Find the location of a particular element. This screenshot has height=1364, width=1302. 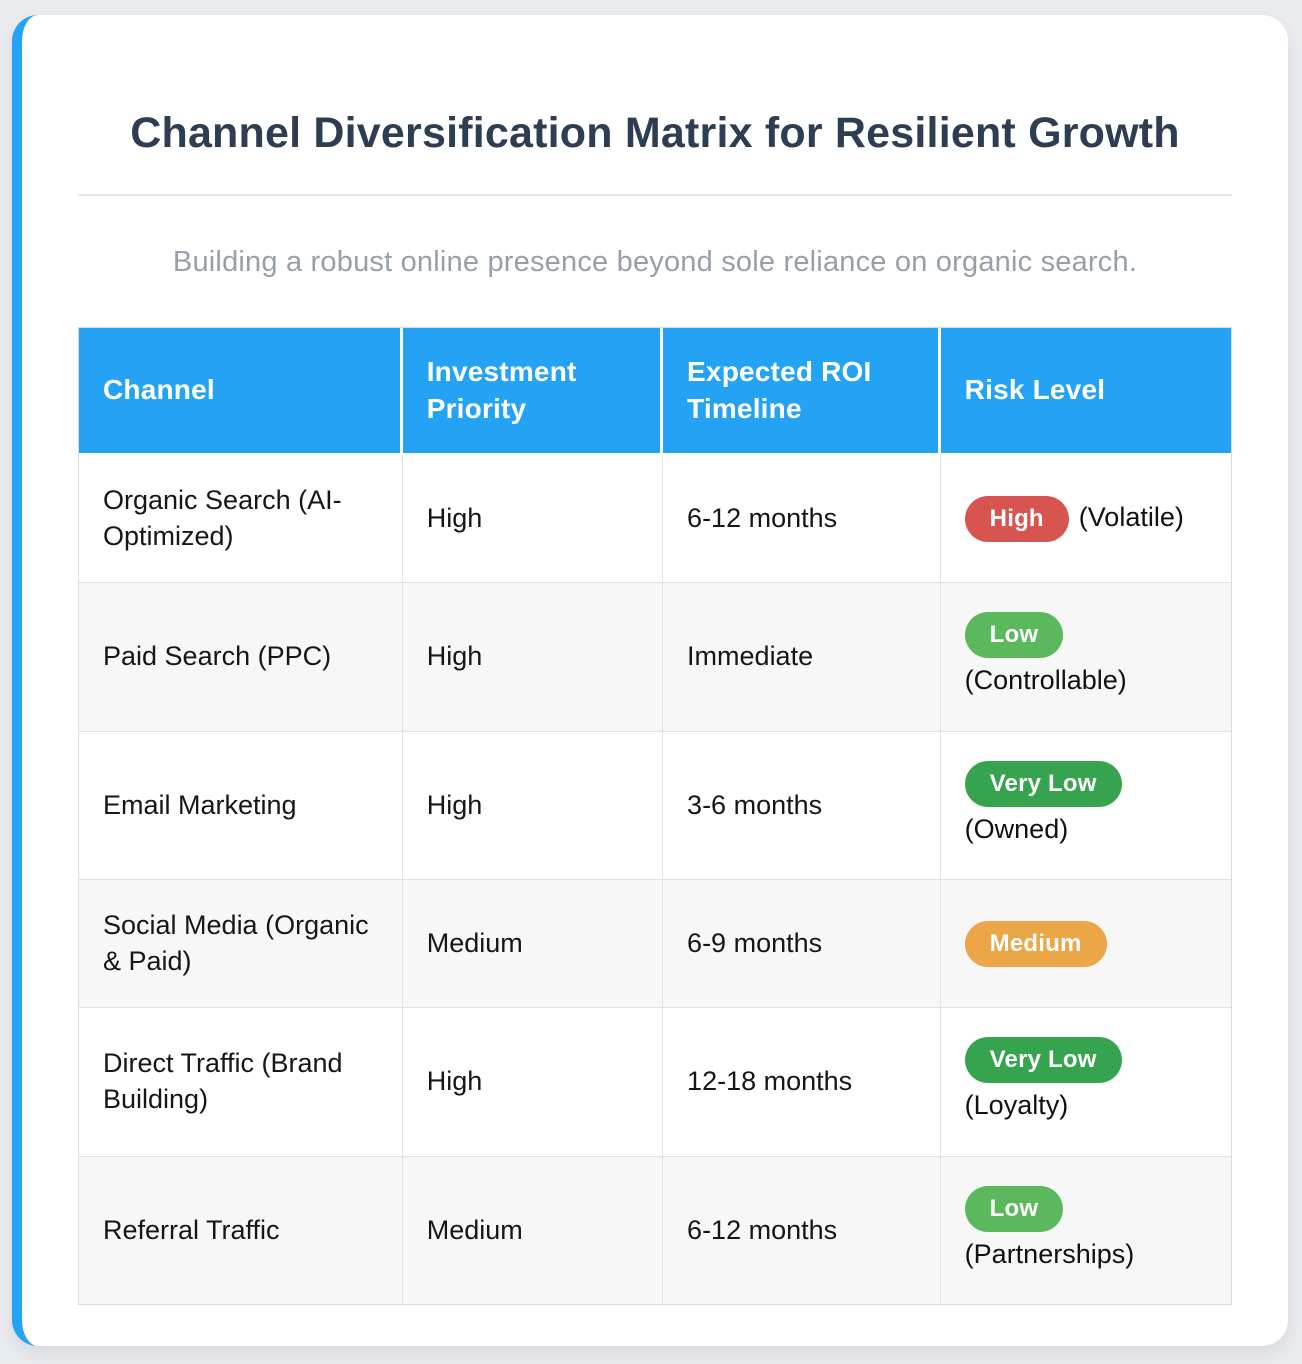

column-header-priority: Investment Priority is located at coordinates (533, 391).